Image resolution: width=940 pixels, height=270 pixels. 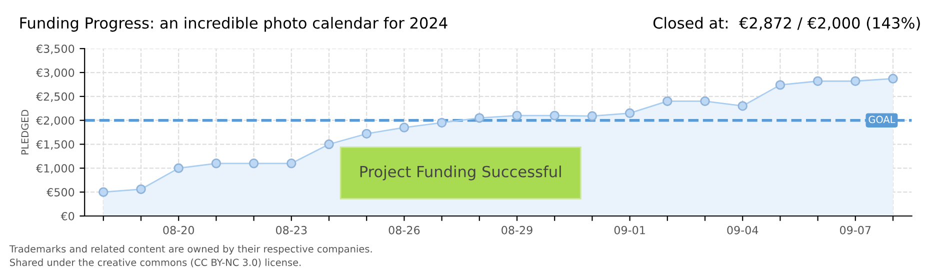 What do you see at coordinates (55, 73) in the screenshot?
I see `y-tick-label: €3,000` at bounding box center [55, 73].